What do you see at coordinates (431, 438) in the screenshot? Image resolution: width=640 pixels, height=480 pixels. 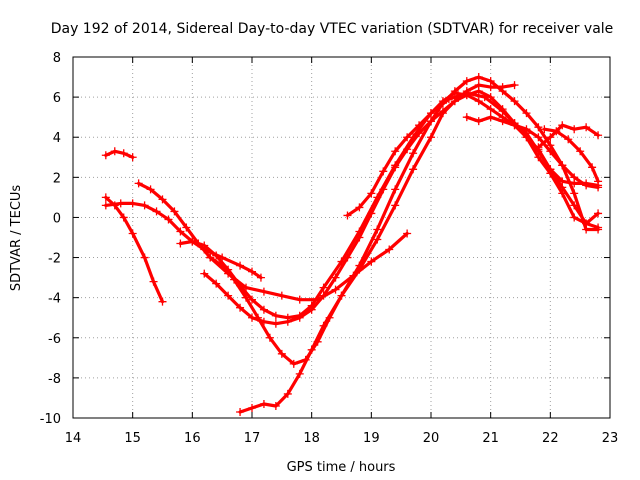 I see `x-tick-label: 20` at bounding box center [431, 438].